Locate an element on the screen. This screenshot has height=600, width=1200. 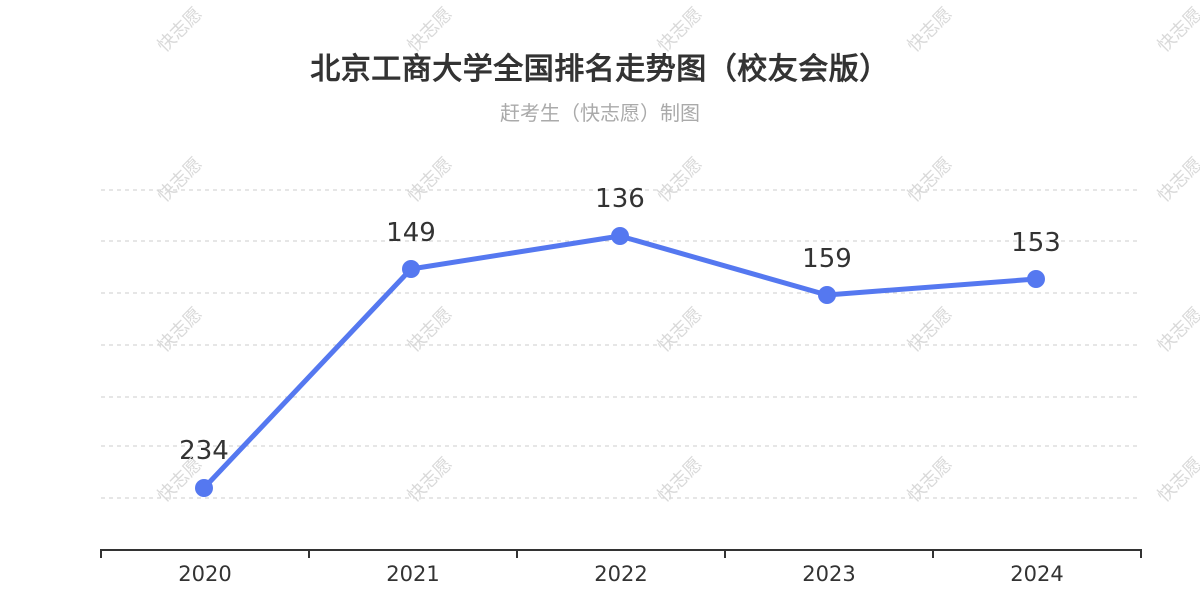
x-axis-label: 2022 is located at coordinates (621, 574).